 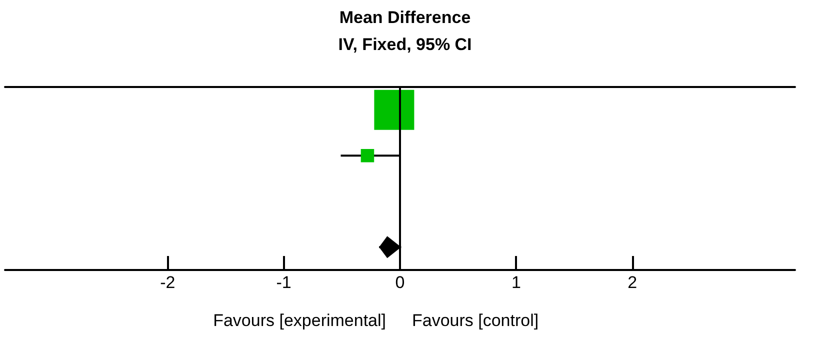 I want to click on x-tick-label: -2, so click(x=168, y=282).